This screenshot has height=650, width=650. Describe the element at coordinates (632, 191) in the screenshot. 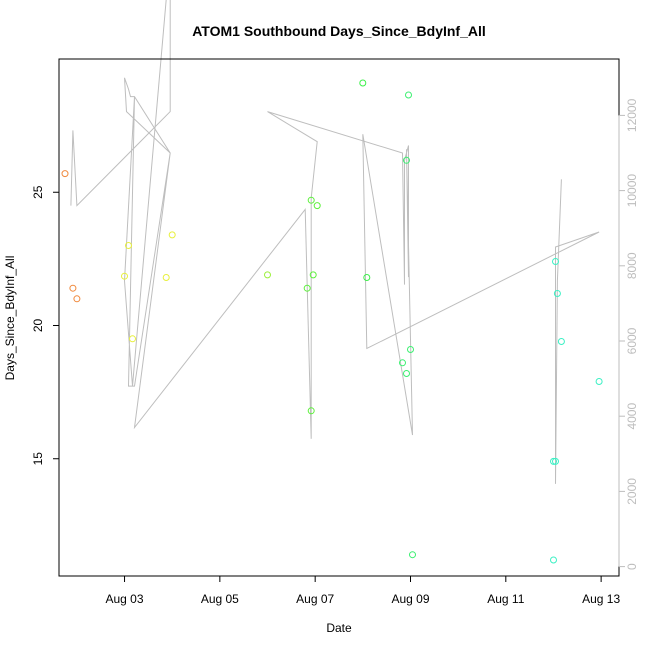

I see `y2-tick-label: 10000` at that location.